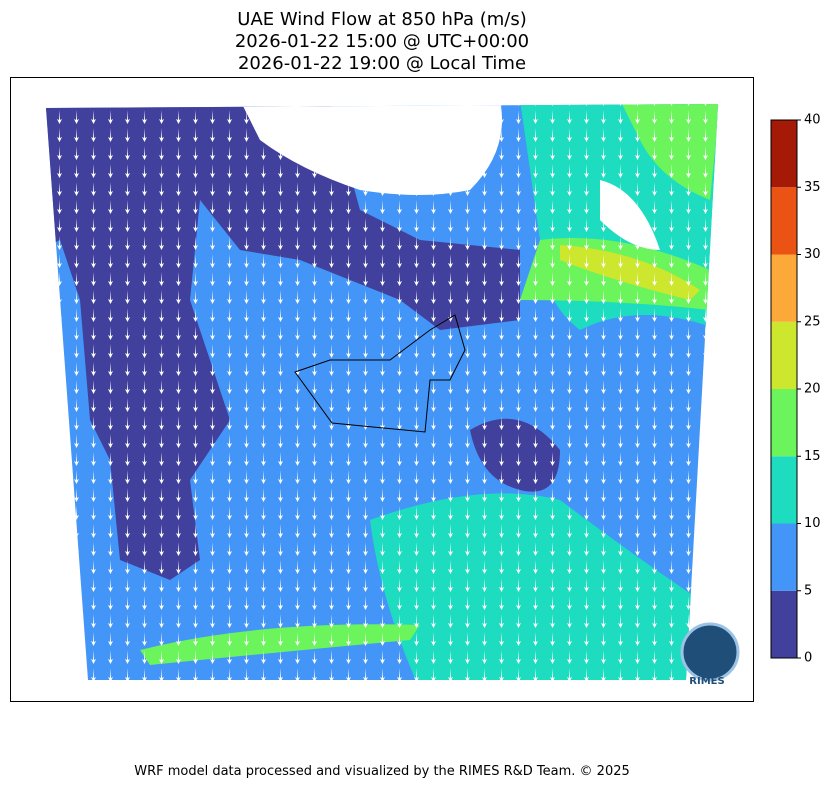  I want to click on colorbar-tick-label: 5, so click(808, 590).